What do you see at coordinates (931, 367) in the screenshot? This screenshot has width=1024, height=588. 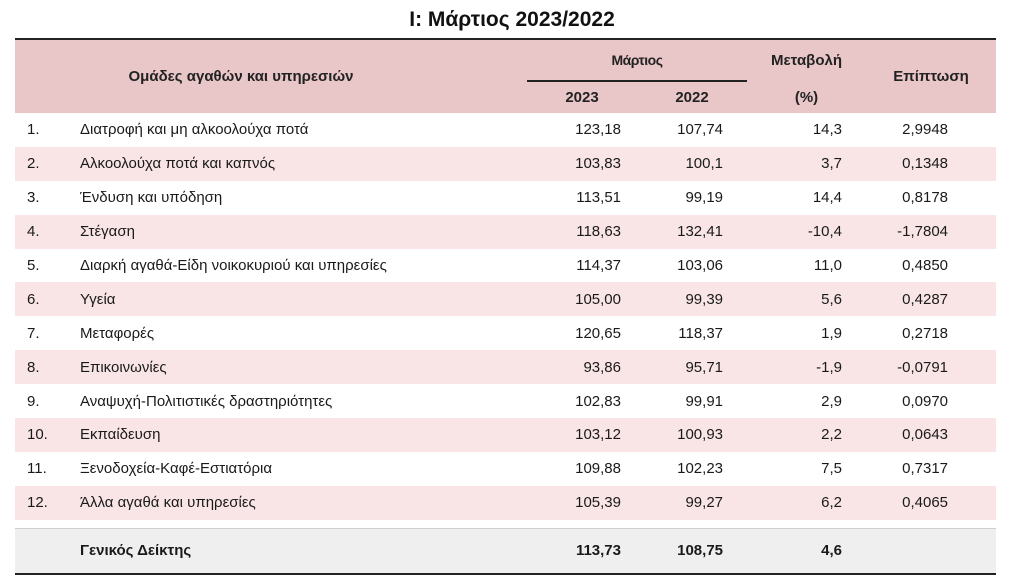 I see `row-impact: -0,0791` at bounding box center [931, 367].